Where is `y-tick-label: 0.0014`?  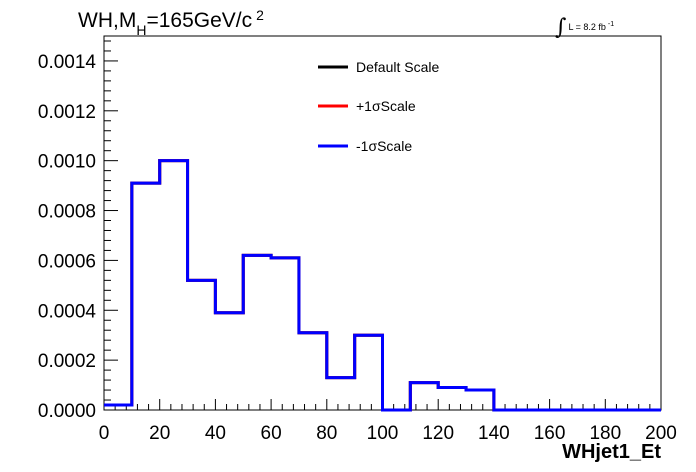
y-tick-label: 0.0014 is located at coordinates (67, 62).